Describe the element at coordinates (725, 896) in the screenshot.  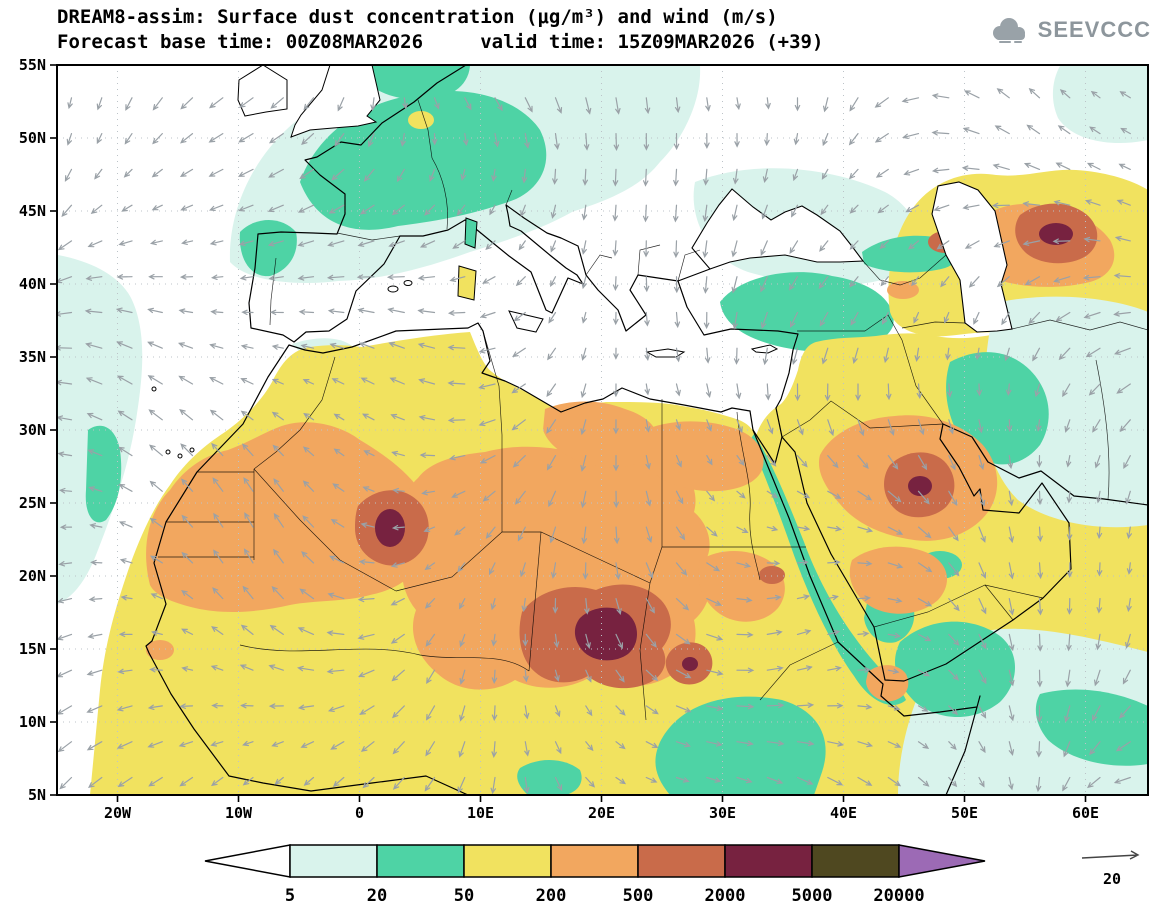
I see `colorbar-level-label: 2000` at that location.